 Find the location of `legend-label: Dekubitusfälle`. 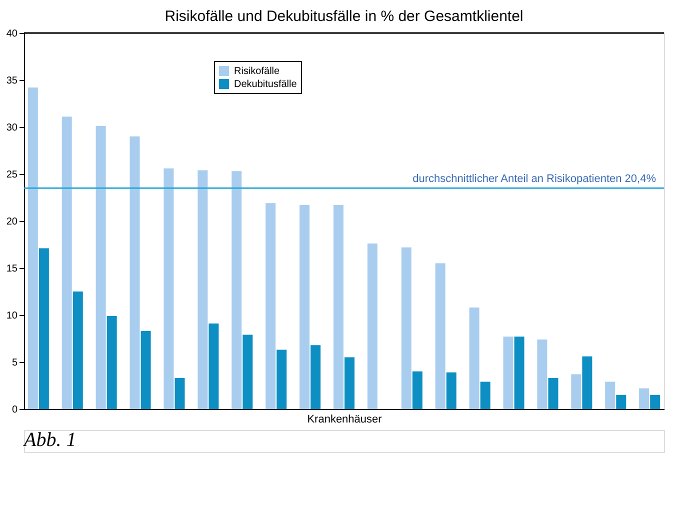

legend-label: Dekubitusfälle is located at coordinates (266, 84).